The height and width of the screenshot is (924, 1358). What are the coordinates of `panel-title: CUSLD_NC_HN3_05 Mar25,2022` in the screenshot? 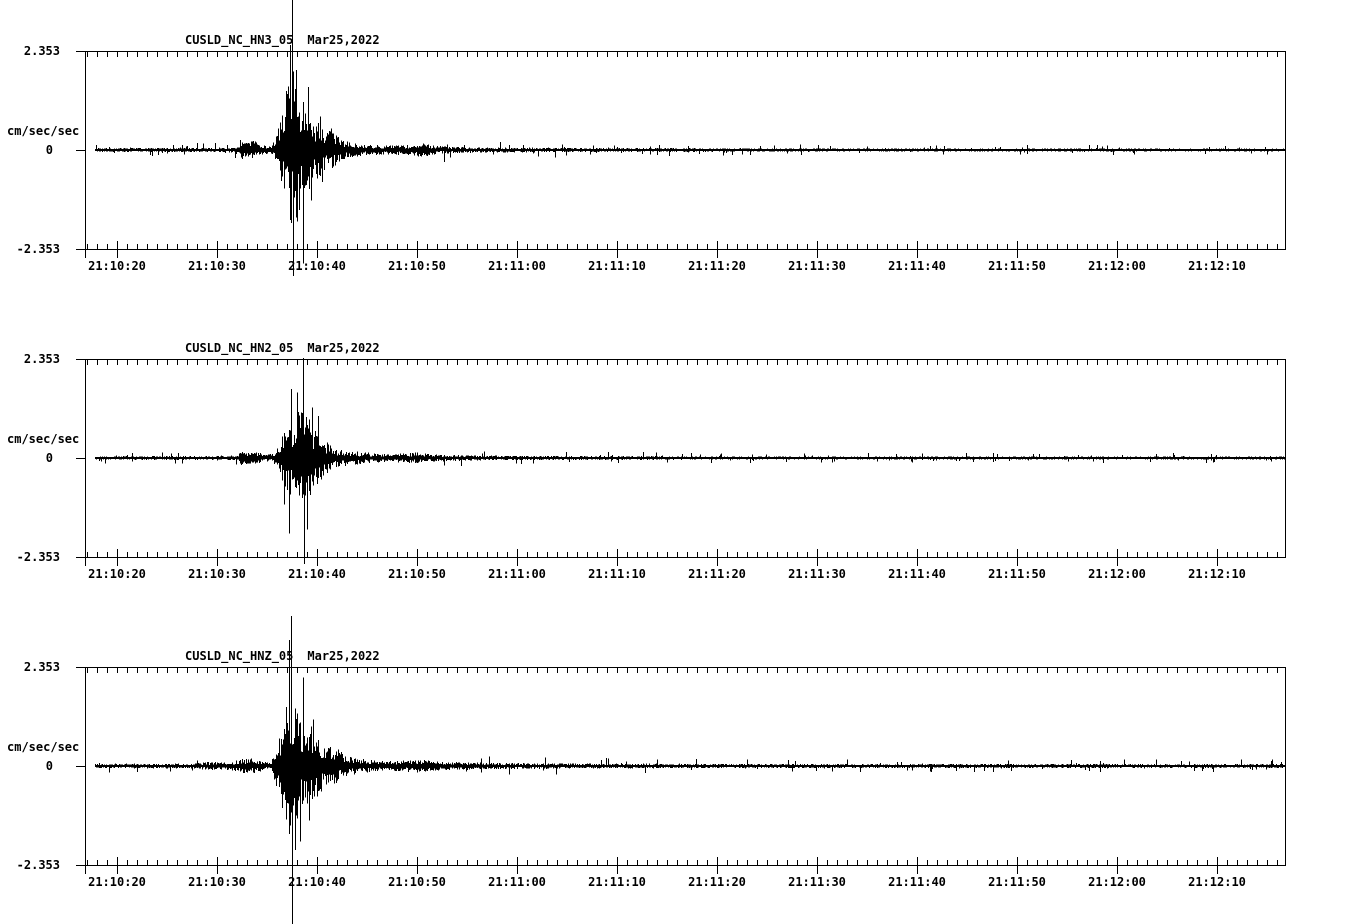 It's located at (282, 40).